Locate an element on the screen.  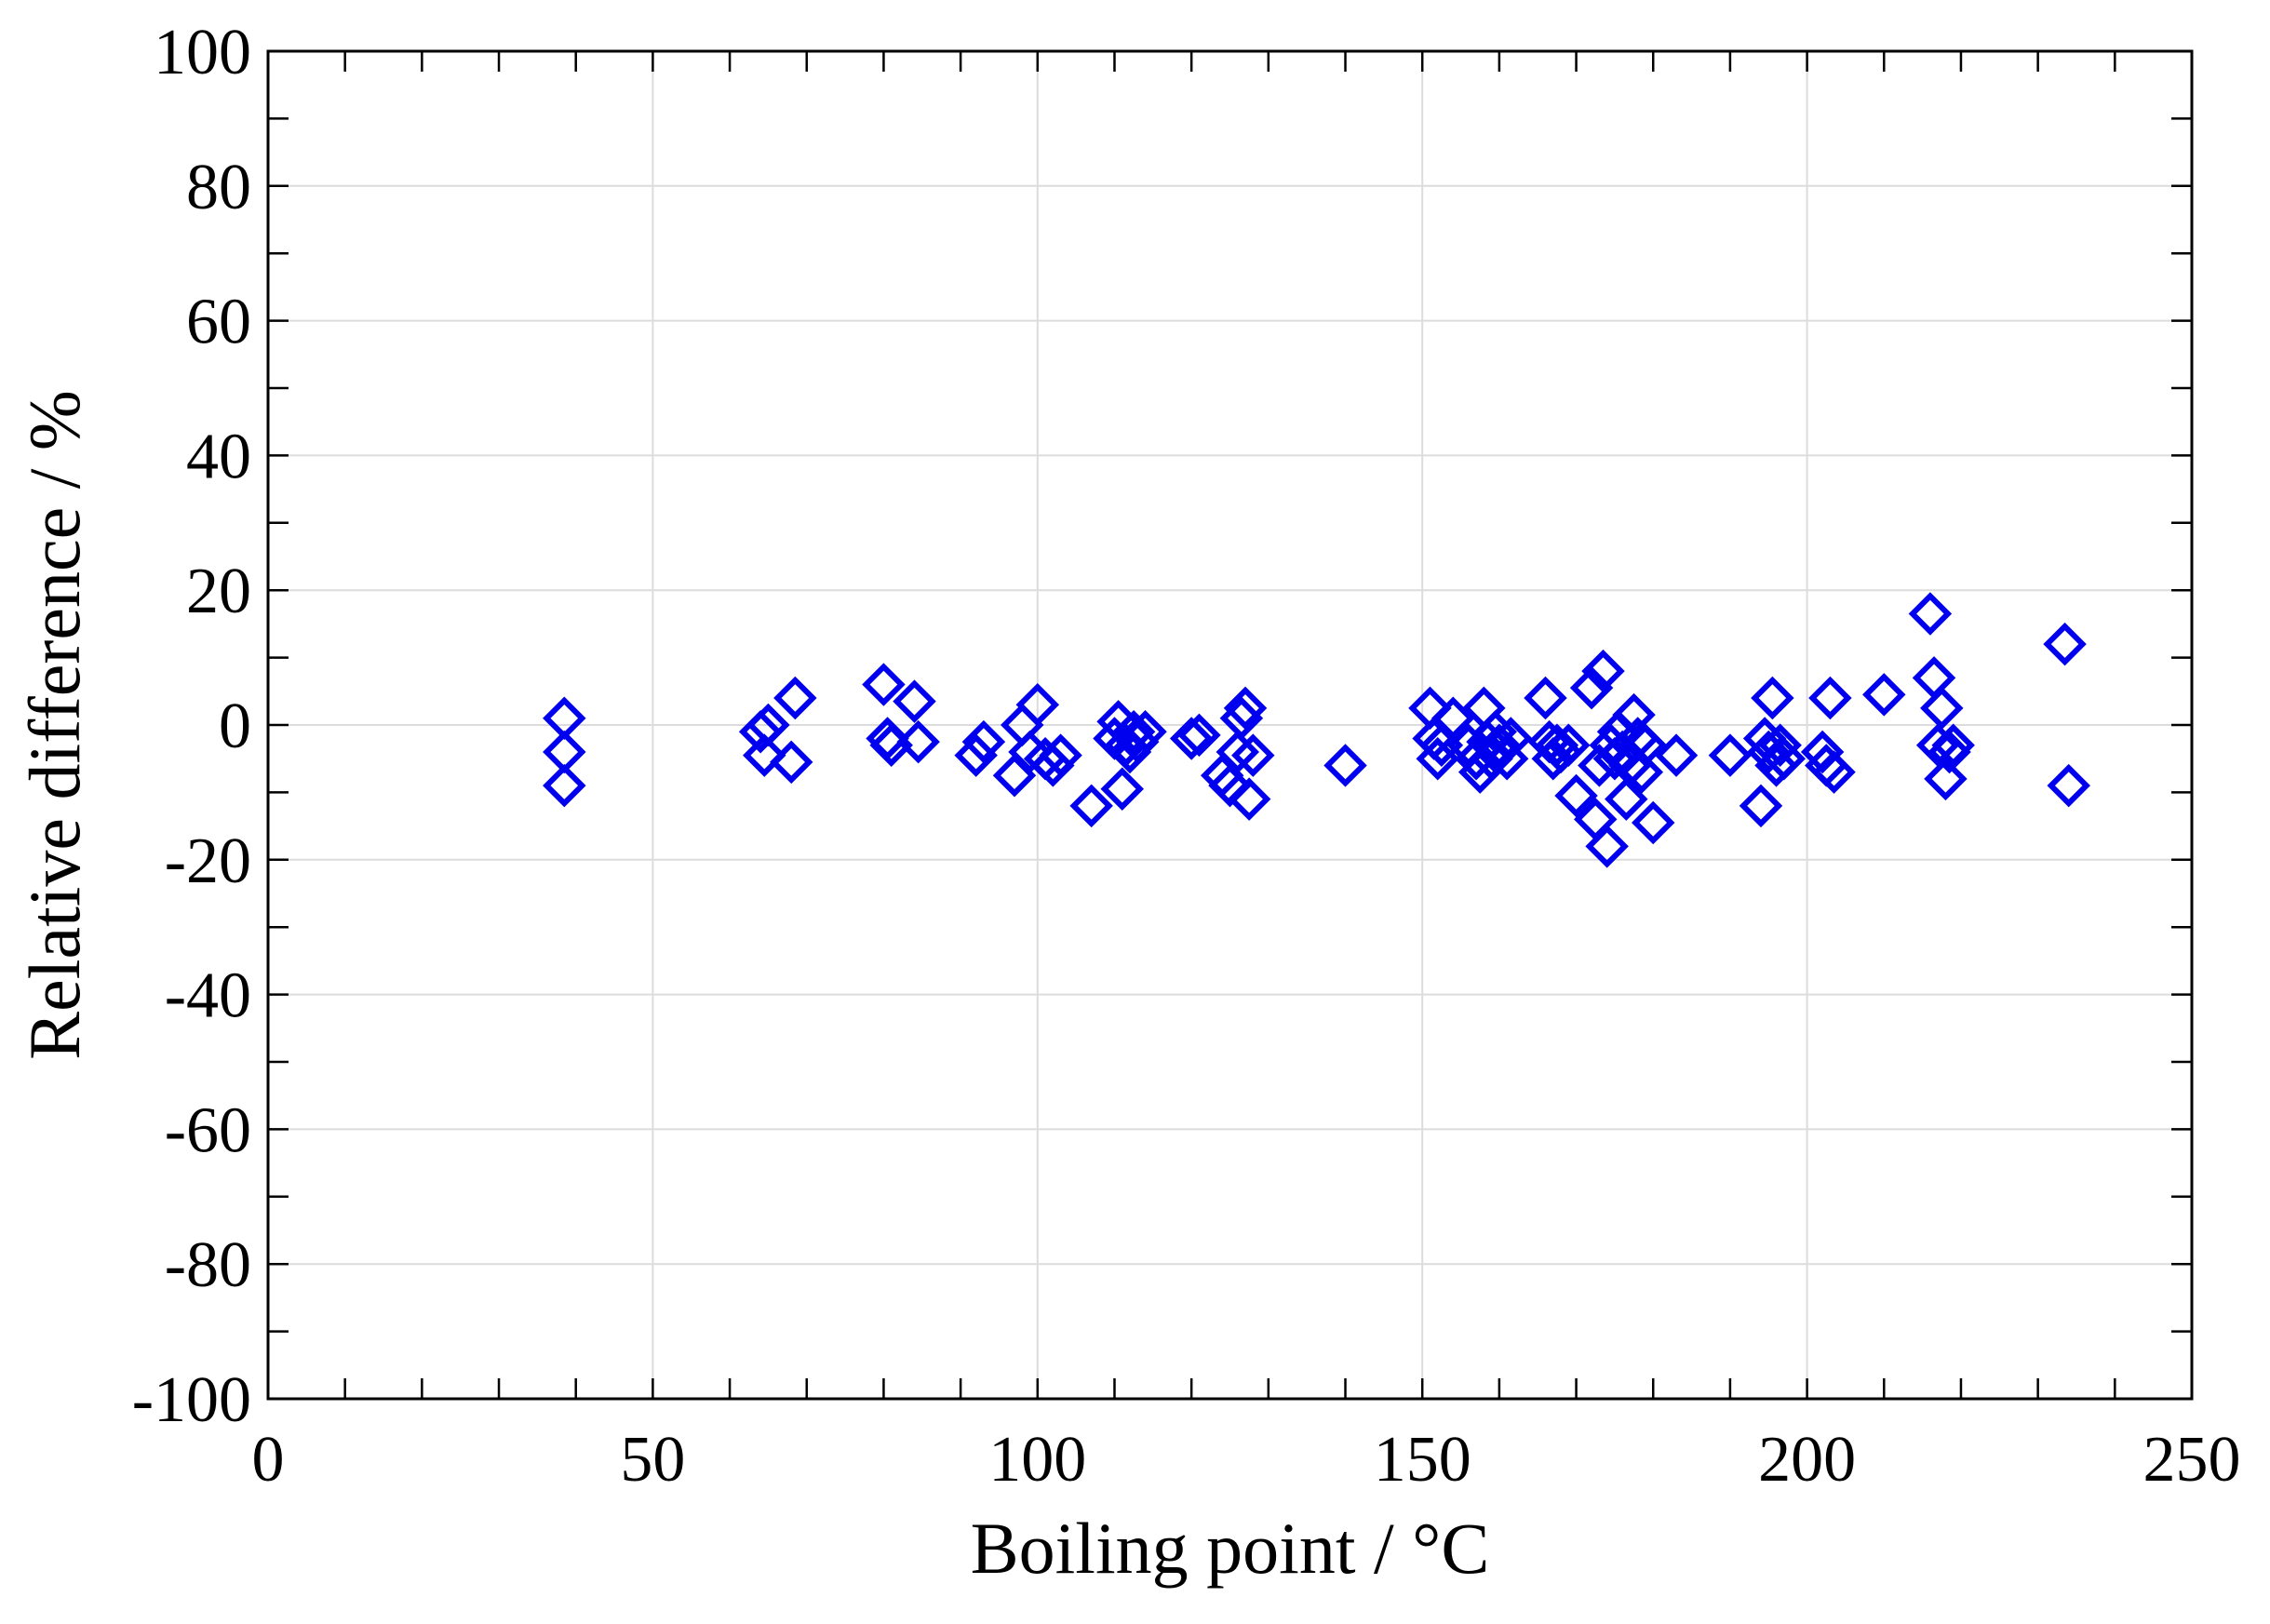
x-axis-tick-labels: 0 50 100 150 200 250 is located at coordinates (1247, 1460).